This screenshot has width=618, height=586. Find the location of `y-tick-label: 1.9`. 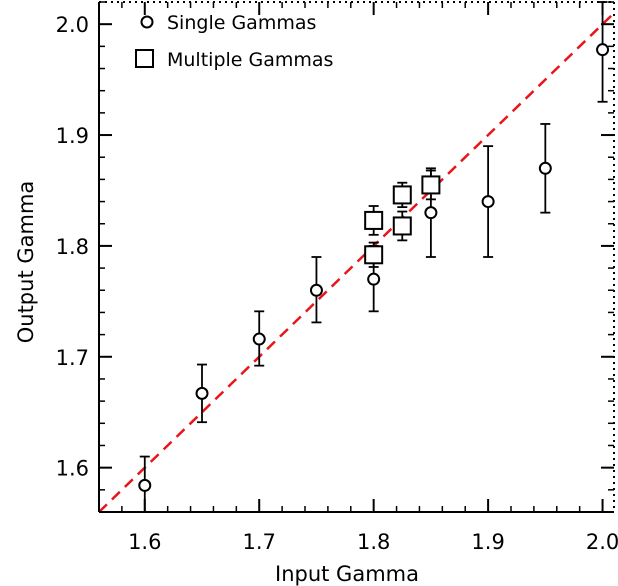

y-tick-label: 1.9 is located at coordinates (72, 136).